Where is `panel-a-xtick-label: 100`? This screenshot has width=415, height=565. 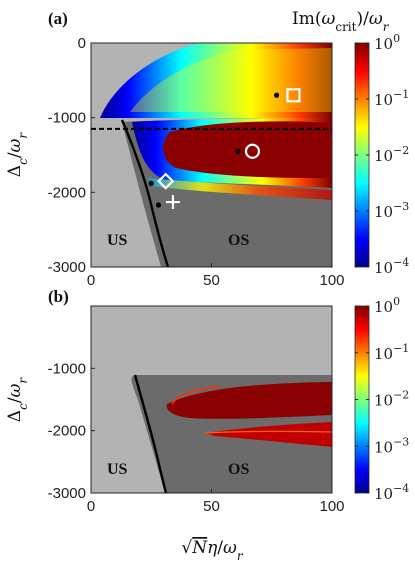
panel-a-xtick-label: 100 is located at coordinates (331, 280).